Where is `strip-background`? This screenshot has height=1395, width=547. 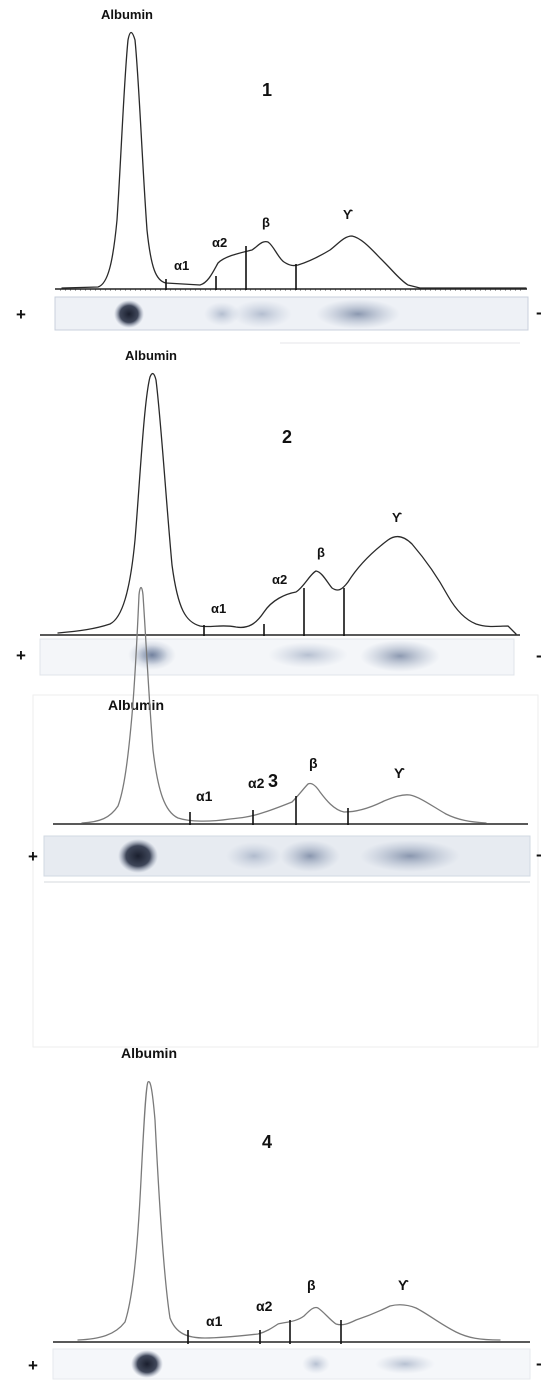 strip-background is located at coordinates (291, 1364).